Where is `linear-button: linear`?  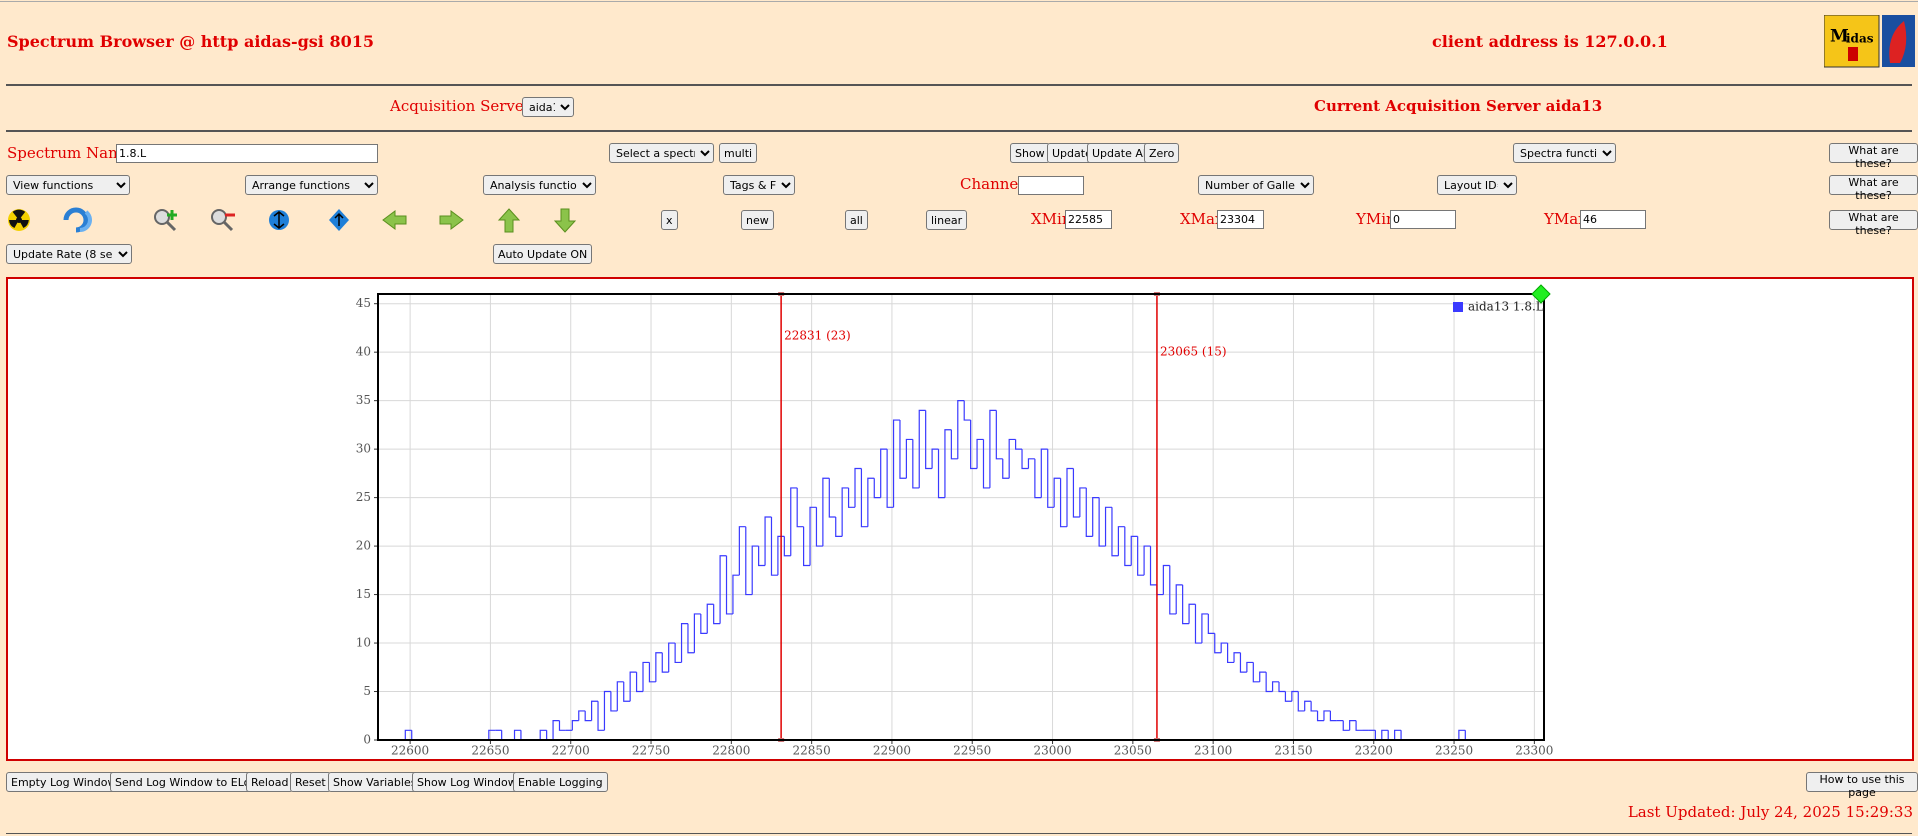 linear-button: linear is located at coordinates (947, 220).